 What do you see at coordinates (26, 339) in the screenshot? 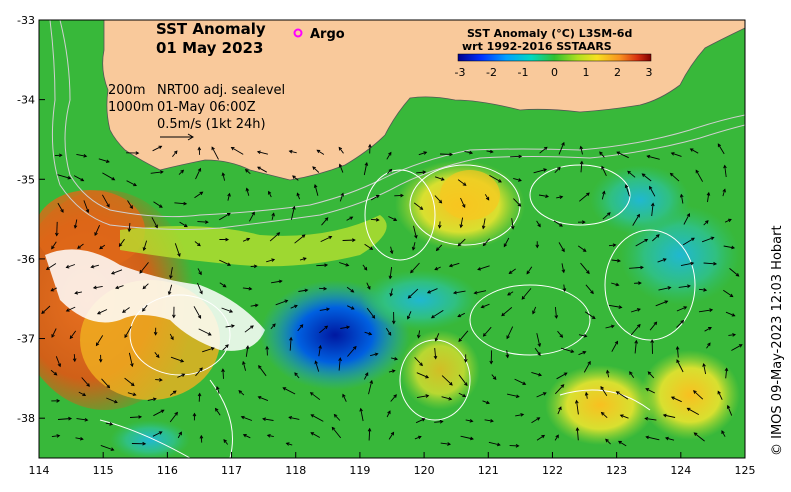
I see `y-tick-label: -37` at bounding box center [26, 339].